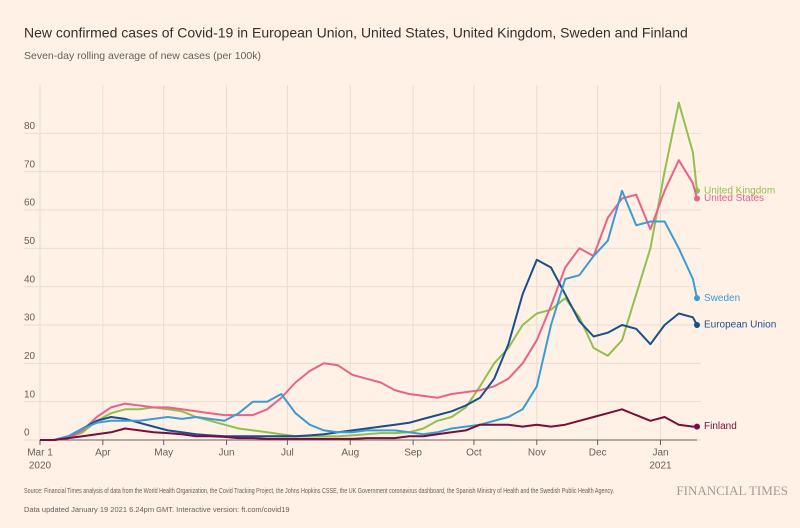 Image resolution: width=800 pixels, height=528 pixels. What do you see at coordinates (30, 203) in the screenshot?
I see `y-tick-label: 60` at bounding box center [30, 203].